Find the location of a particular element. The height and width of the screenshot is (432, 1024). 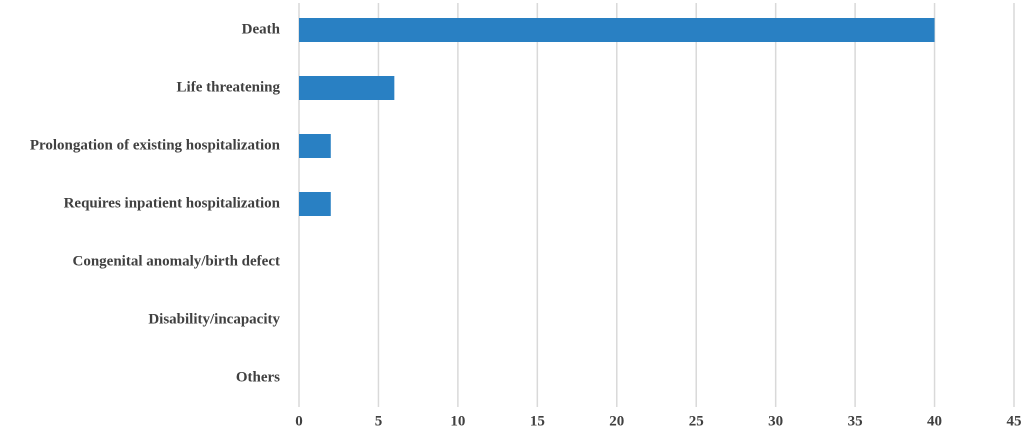

x-tick-label: 15 is located at coordinates (537, 421).